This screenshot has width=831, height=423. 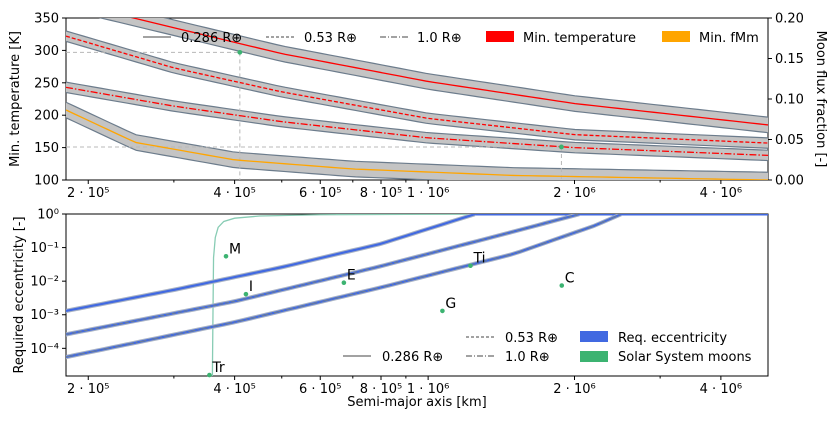 I want to click on top-xtick-label-3: 8 · 10⁵, so click(x=381, y=193).